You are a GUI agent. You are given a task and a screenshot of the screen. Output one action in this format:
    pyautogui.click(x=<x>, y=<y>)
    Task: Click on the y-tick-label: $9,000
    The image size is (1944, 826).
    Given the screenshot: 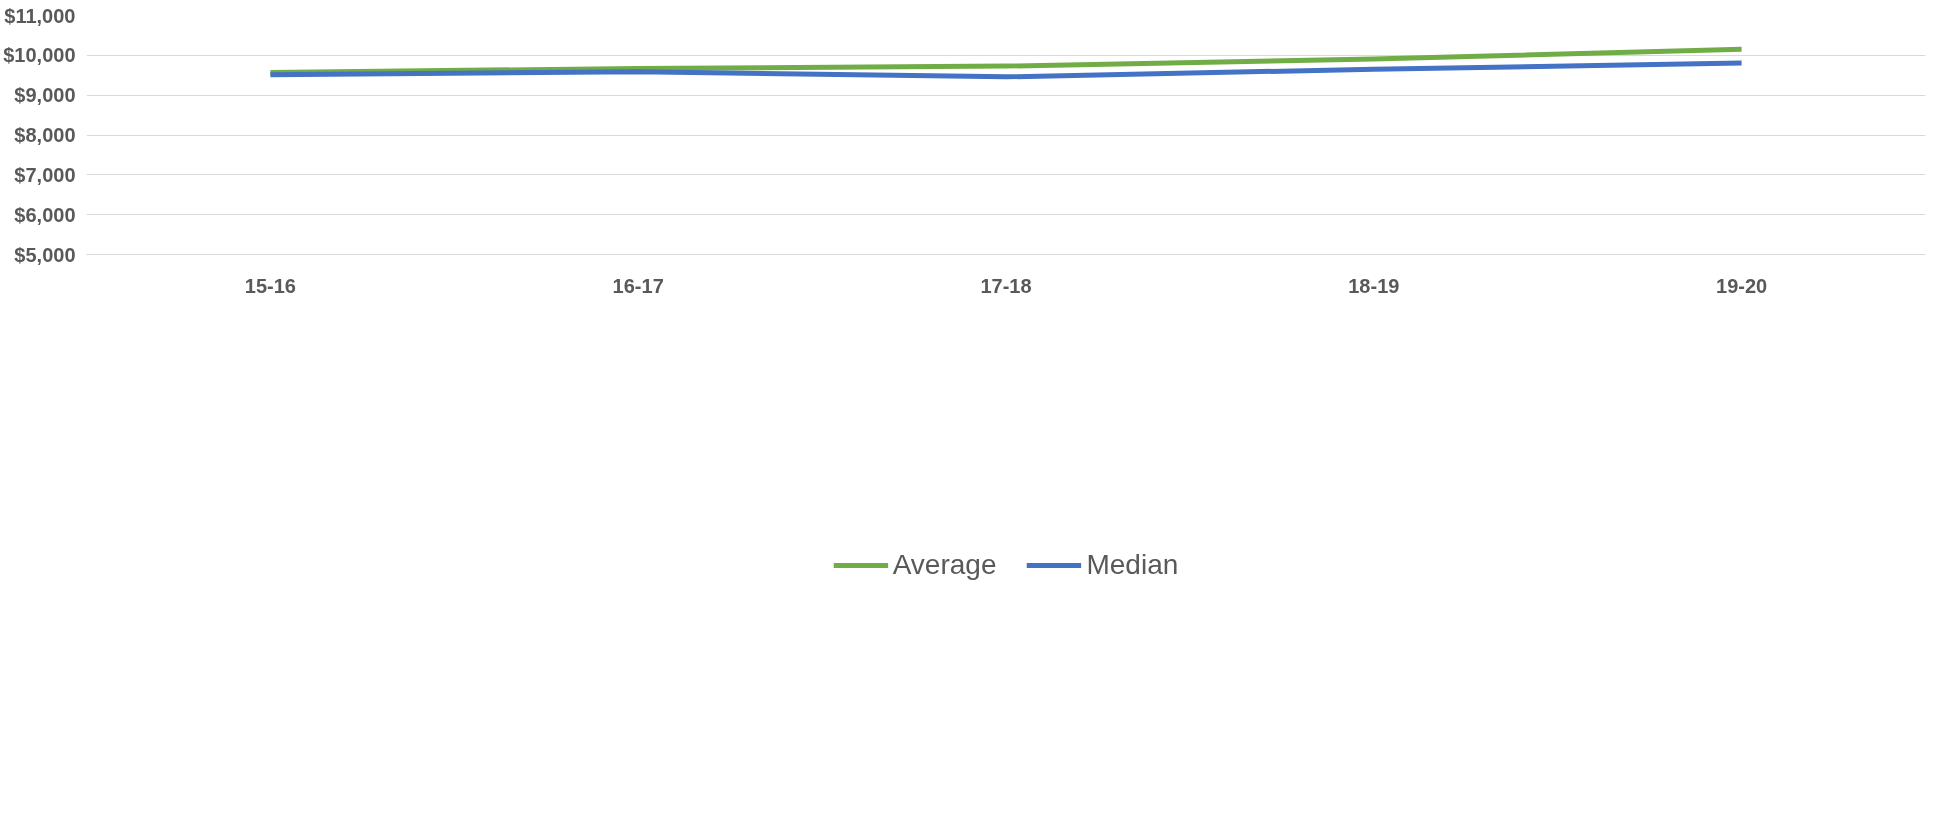 What is the action you would take?
    pyautogui.click(x=45, y=95)
    